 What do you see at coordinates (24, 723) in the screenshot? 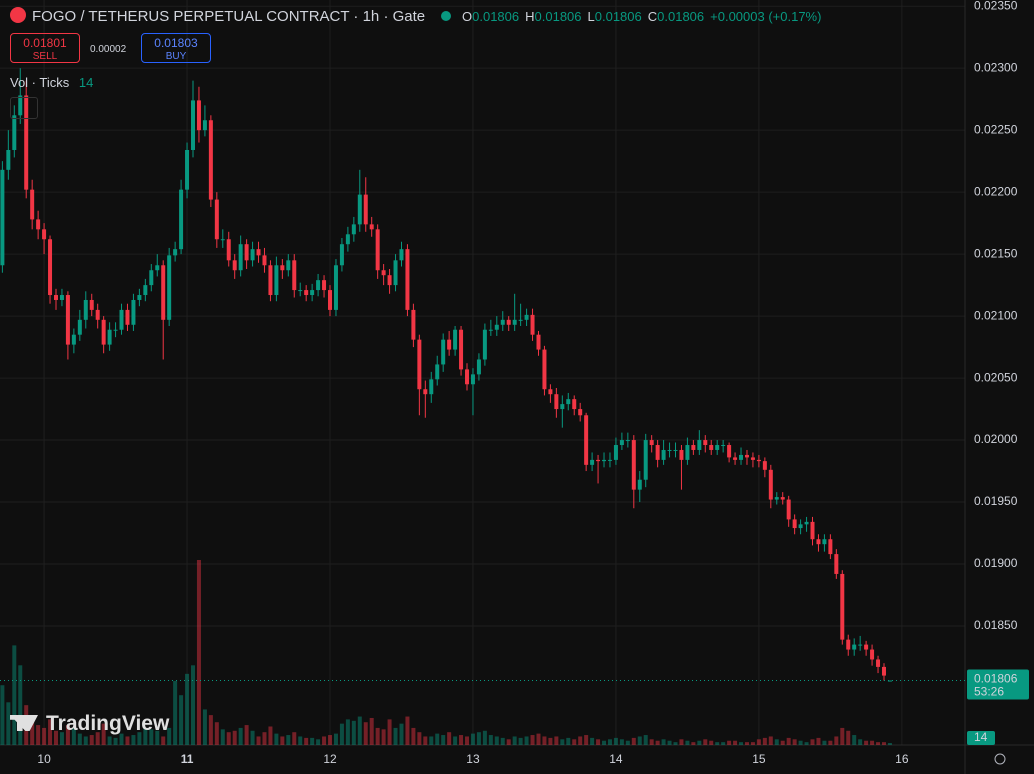
I see `watermark-logo` at bounding box center [24, 723].